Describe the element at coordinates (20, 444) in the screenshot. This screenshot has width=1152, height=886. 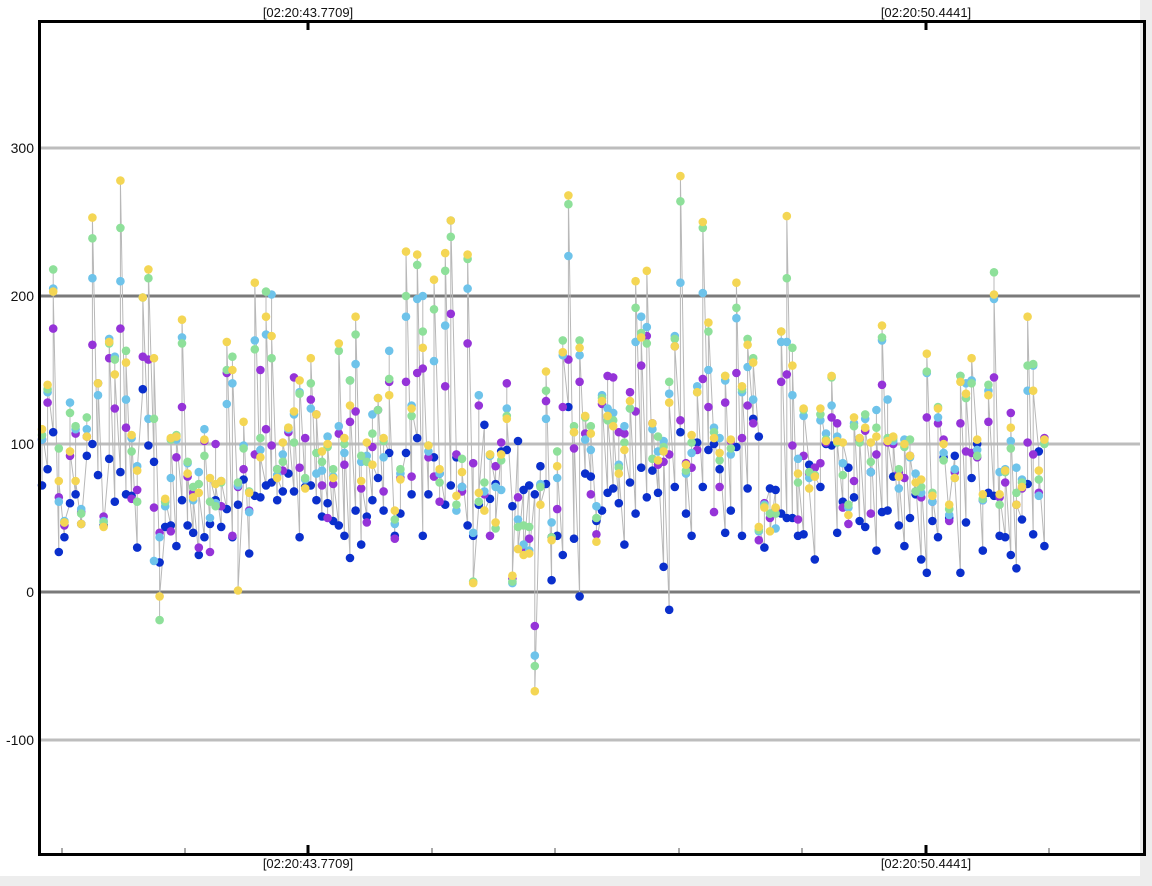
I see `y-axis-labels: 300 200 100 0 -100` at that location.